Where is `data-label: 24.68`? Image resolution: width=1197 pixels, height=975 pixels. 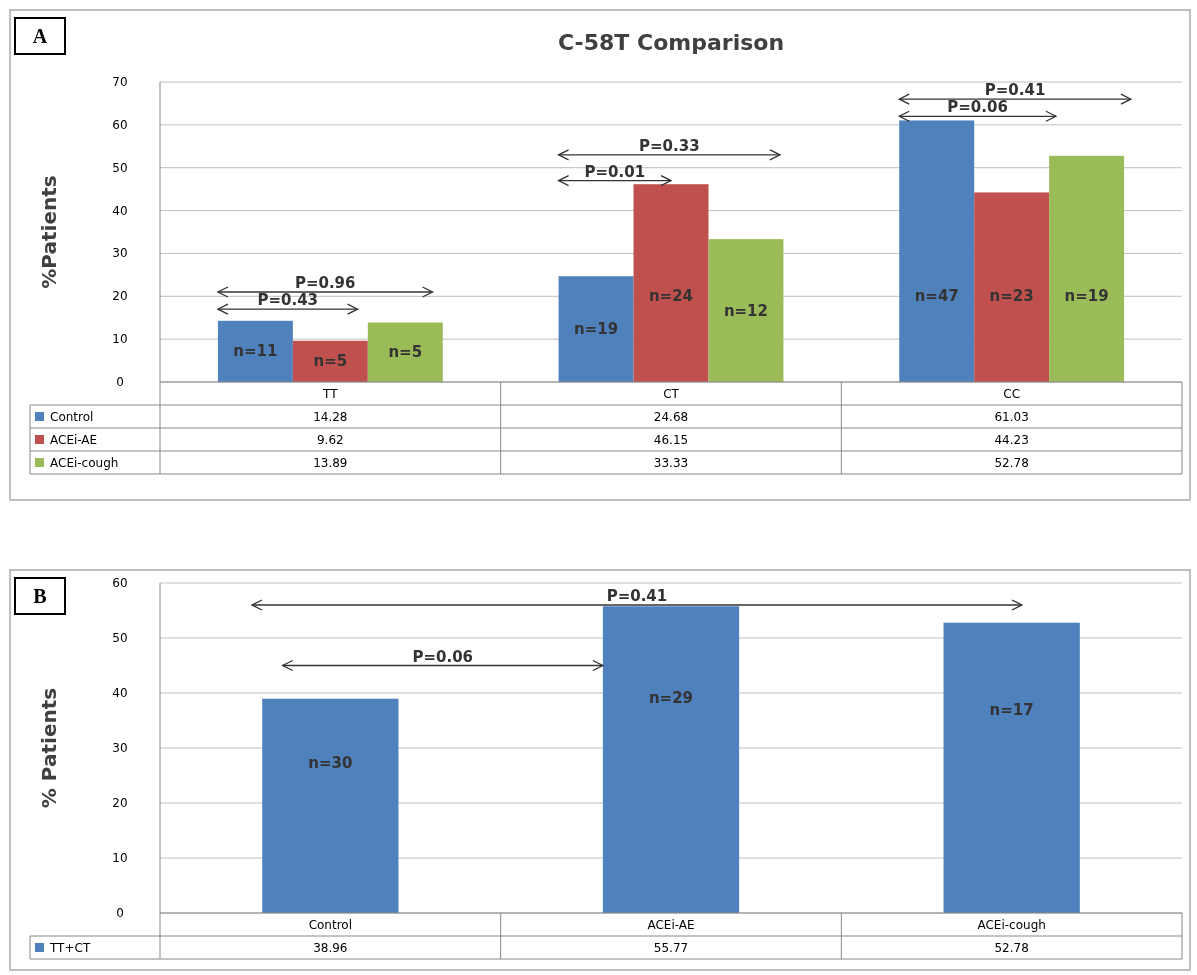 data-label: 24.68 is located at coordinates (671, 417).